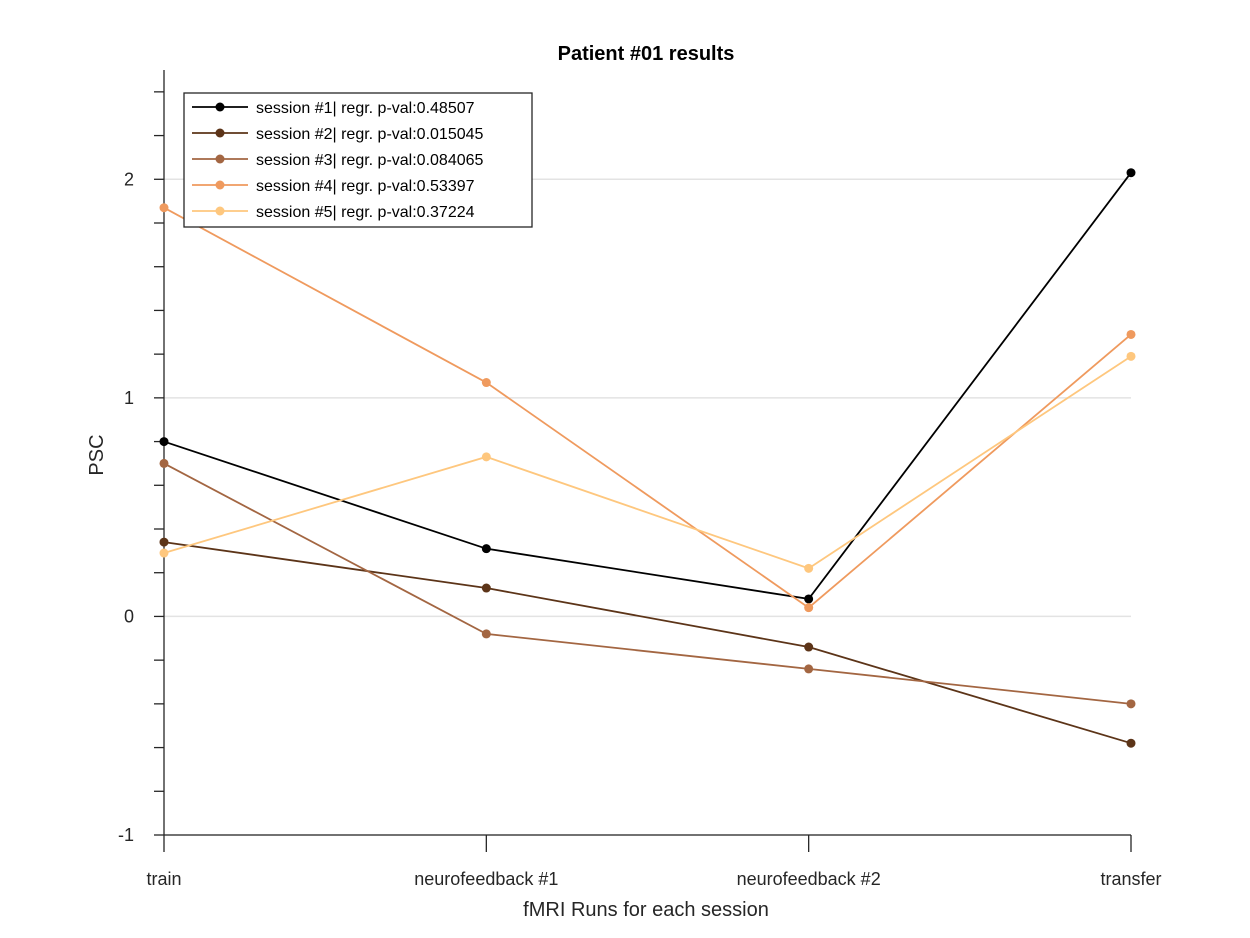 The height and width of the screenshot is (938, 1250). What do you see at coordinates (129, 179) in the screenshot?
I see `y-tick-label: 2` at bounding box center [129, 179].